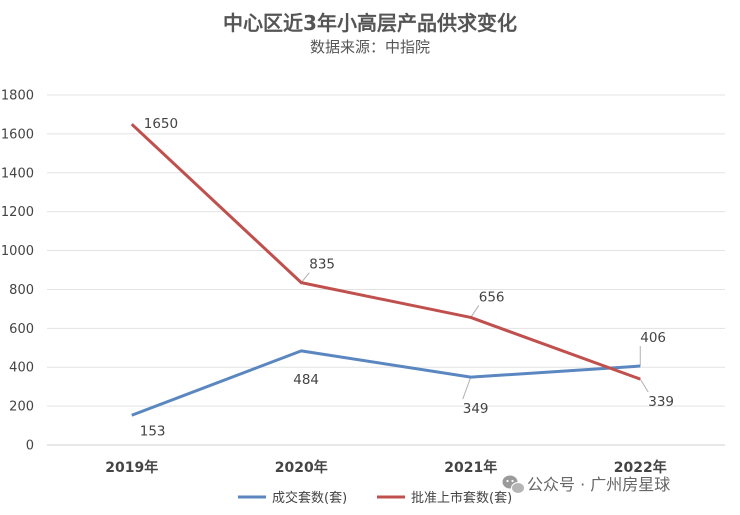  I want to click on y-tick-label: 1200, so click(17, 212).